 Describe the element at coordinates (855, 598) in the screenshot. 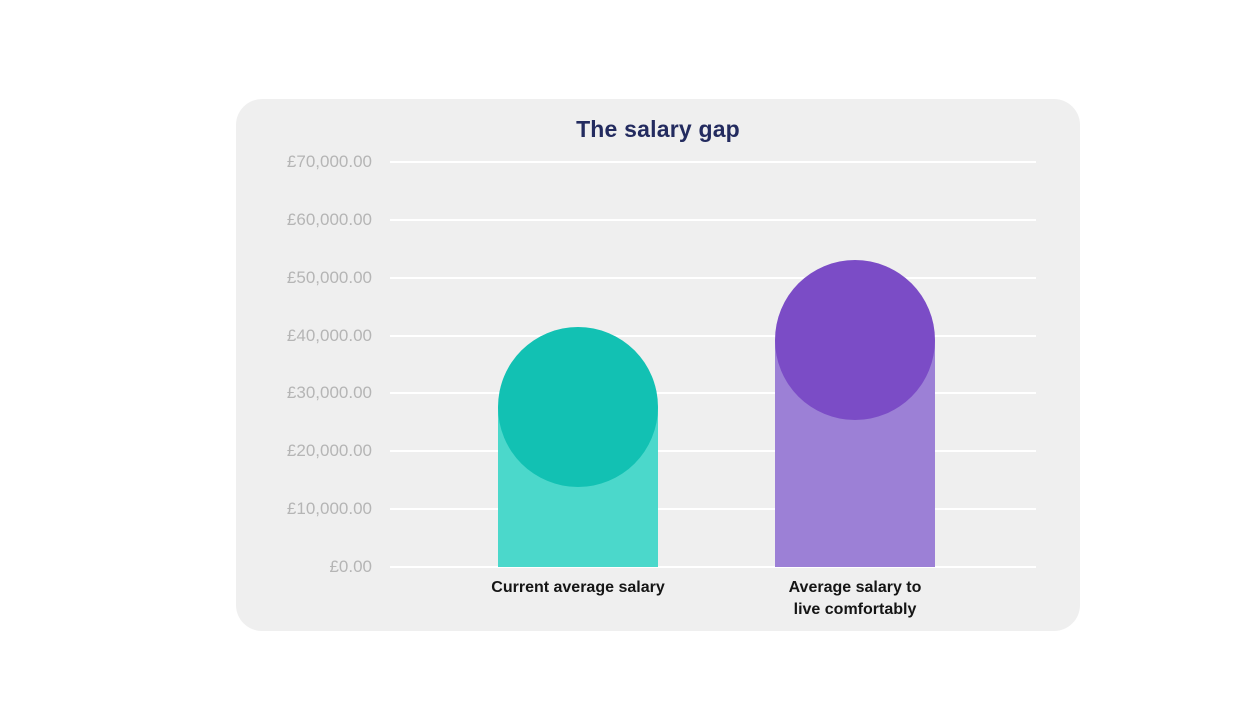

I see `category-label: Average salary to live comfortably` at that location.